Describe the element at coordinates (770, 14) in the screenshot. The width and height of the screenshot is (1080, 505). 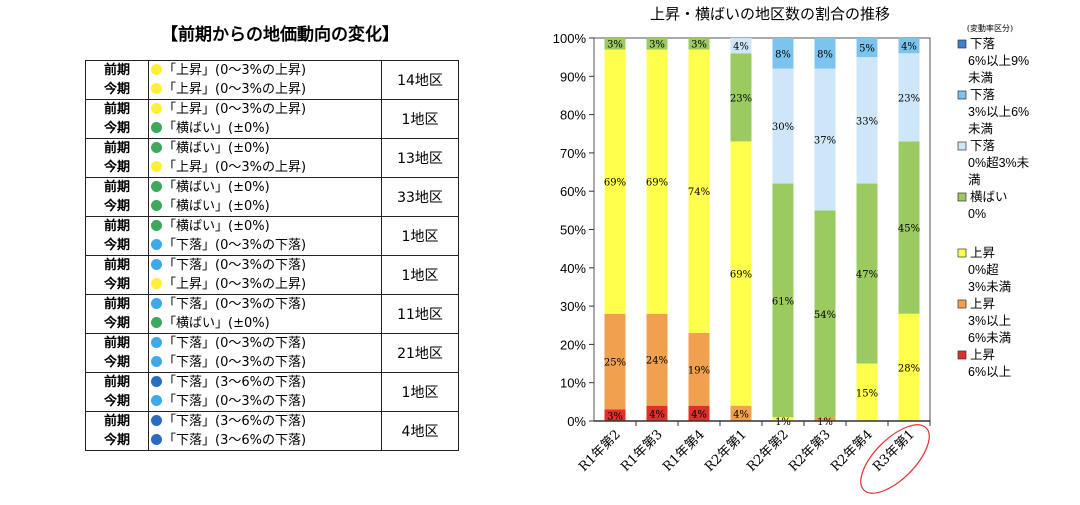
I see `chart-title: 上昇・横ばいの地区数の割合の推移` at that location.